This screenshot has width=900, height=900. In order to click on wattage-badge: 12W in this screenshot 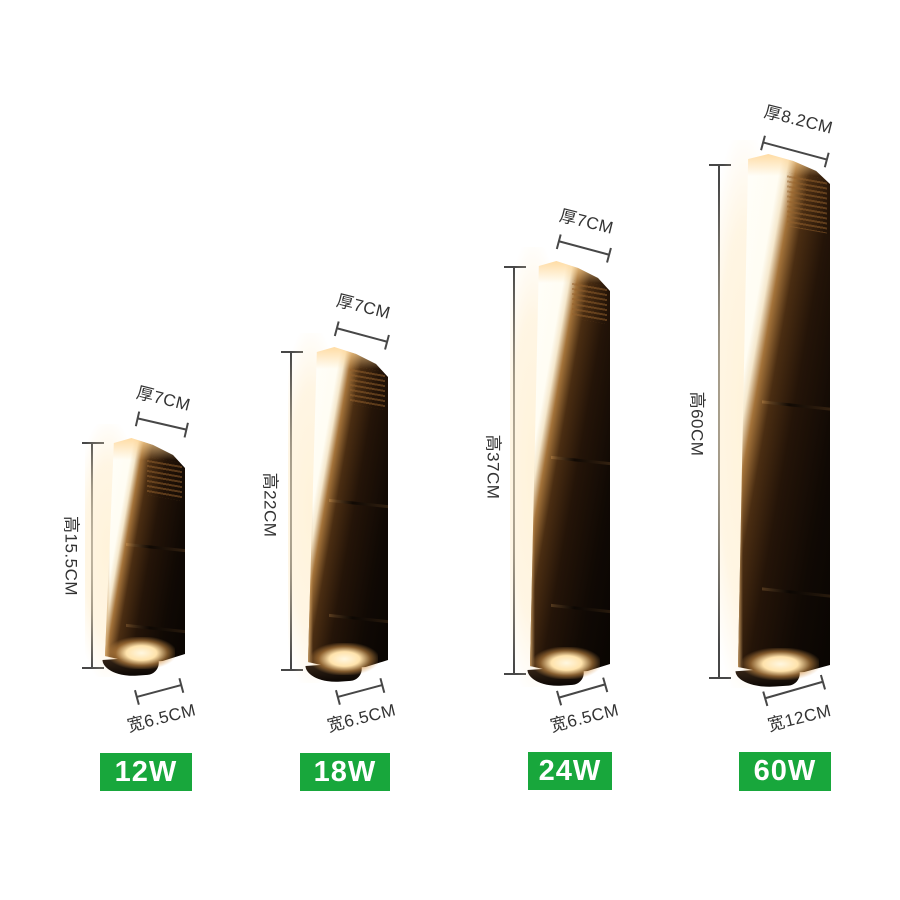, I will do `click(146, 772)`.